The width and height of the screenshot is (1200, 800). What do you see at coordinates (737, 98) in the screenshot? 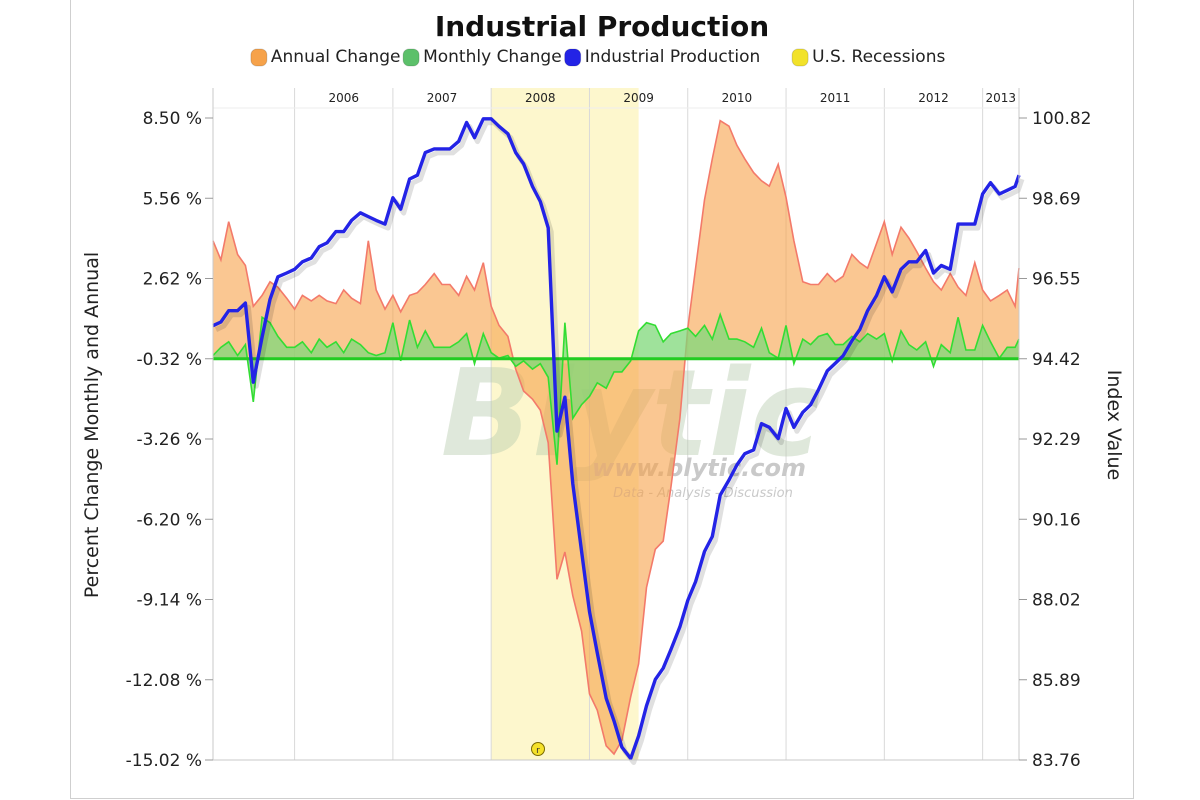
I see `year-label-2010: 2010` at bounding box center [737, 98].